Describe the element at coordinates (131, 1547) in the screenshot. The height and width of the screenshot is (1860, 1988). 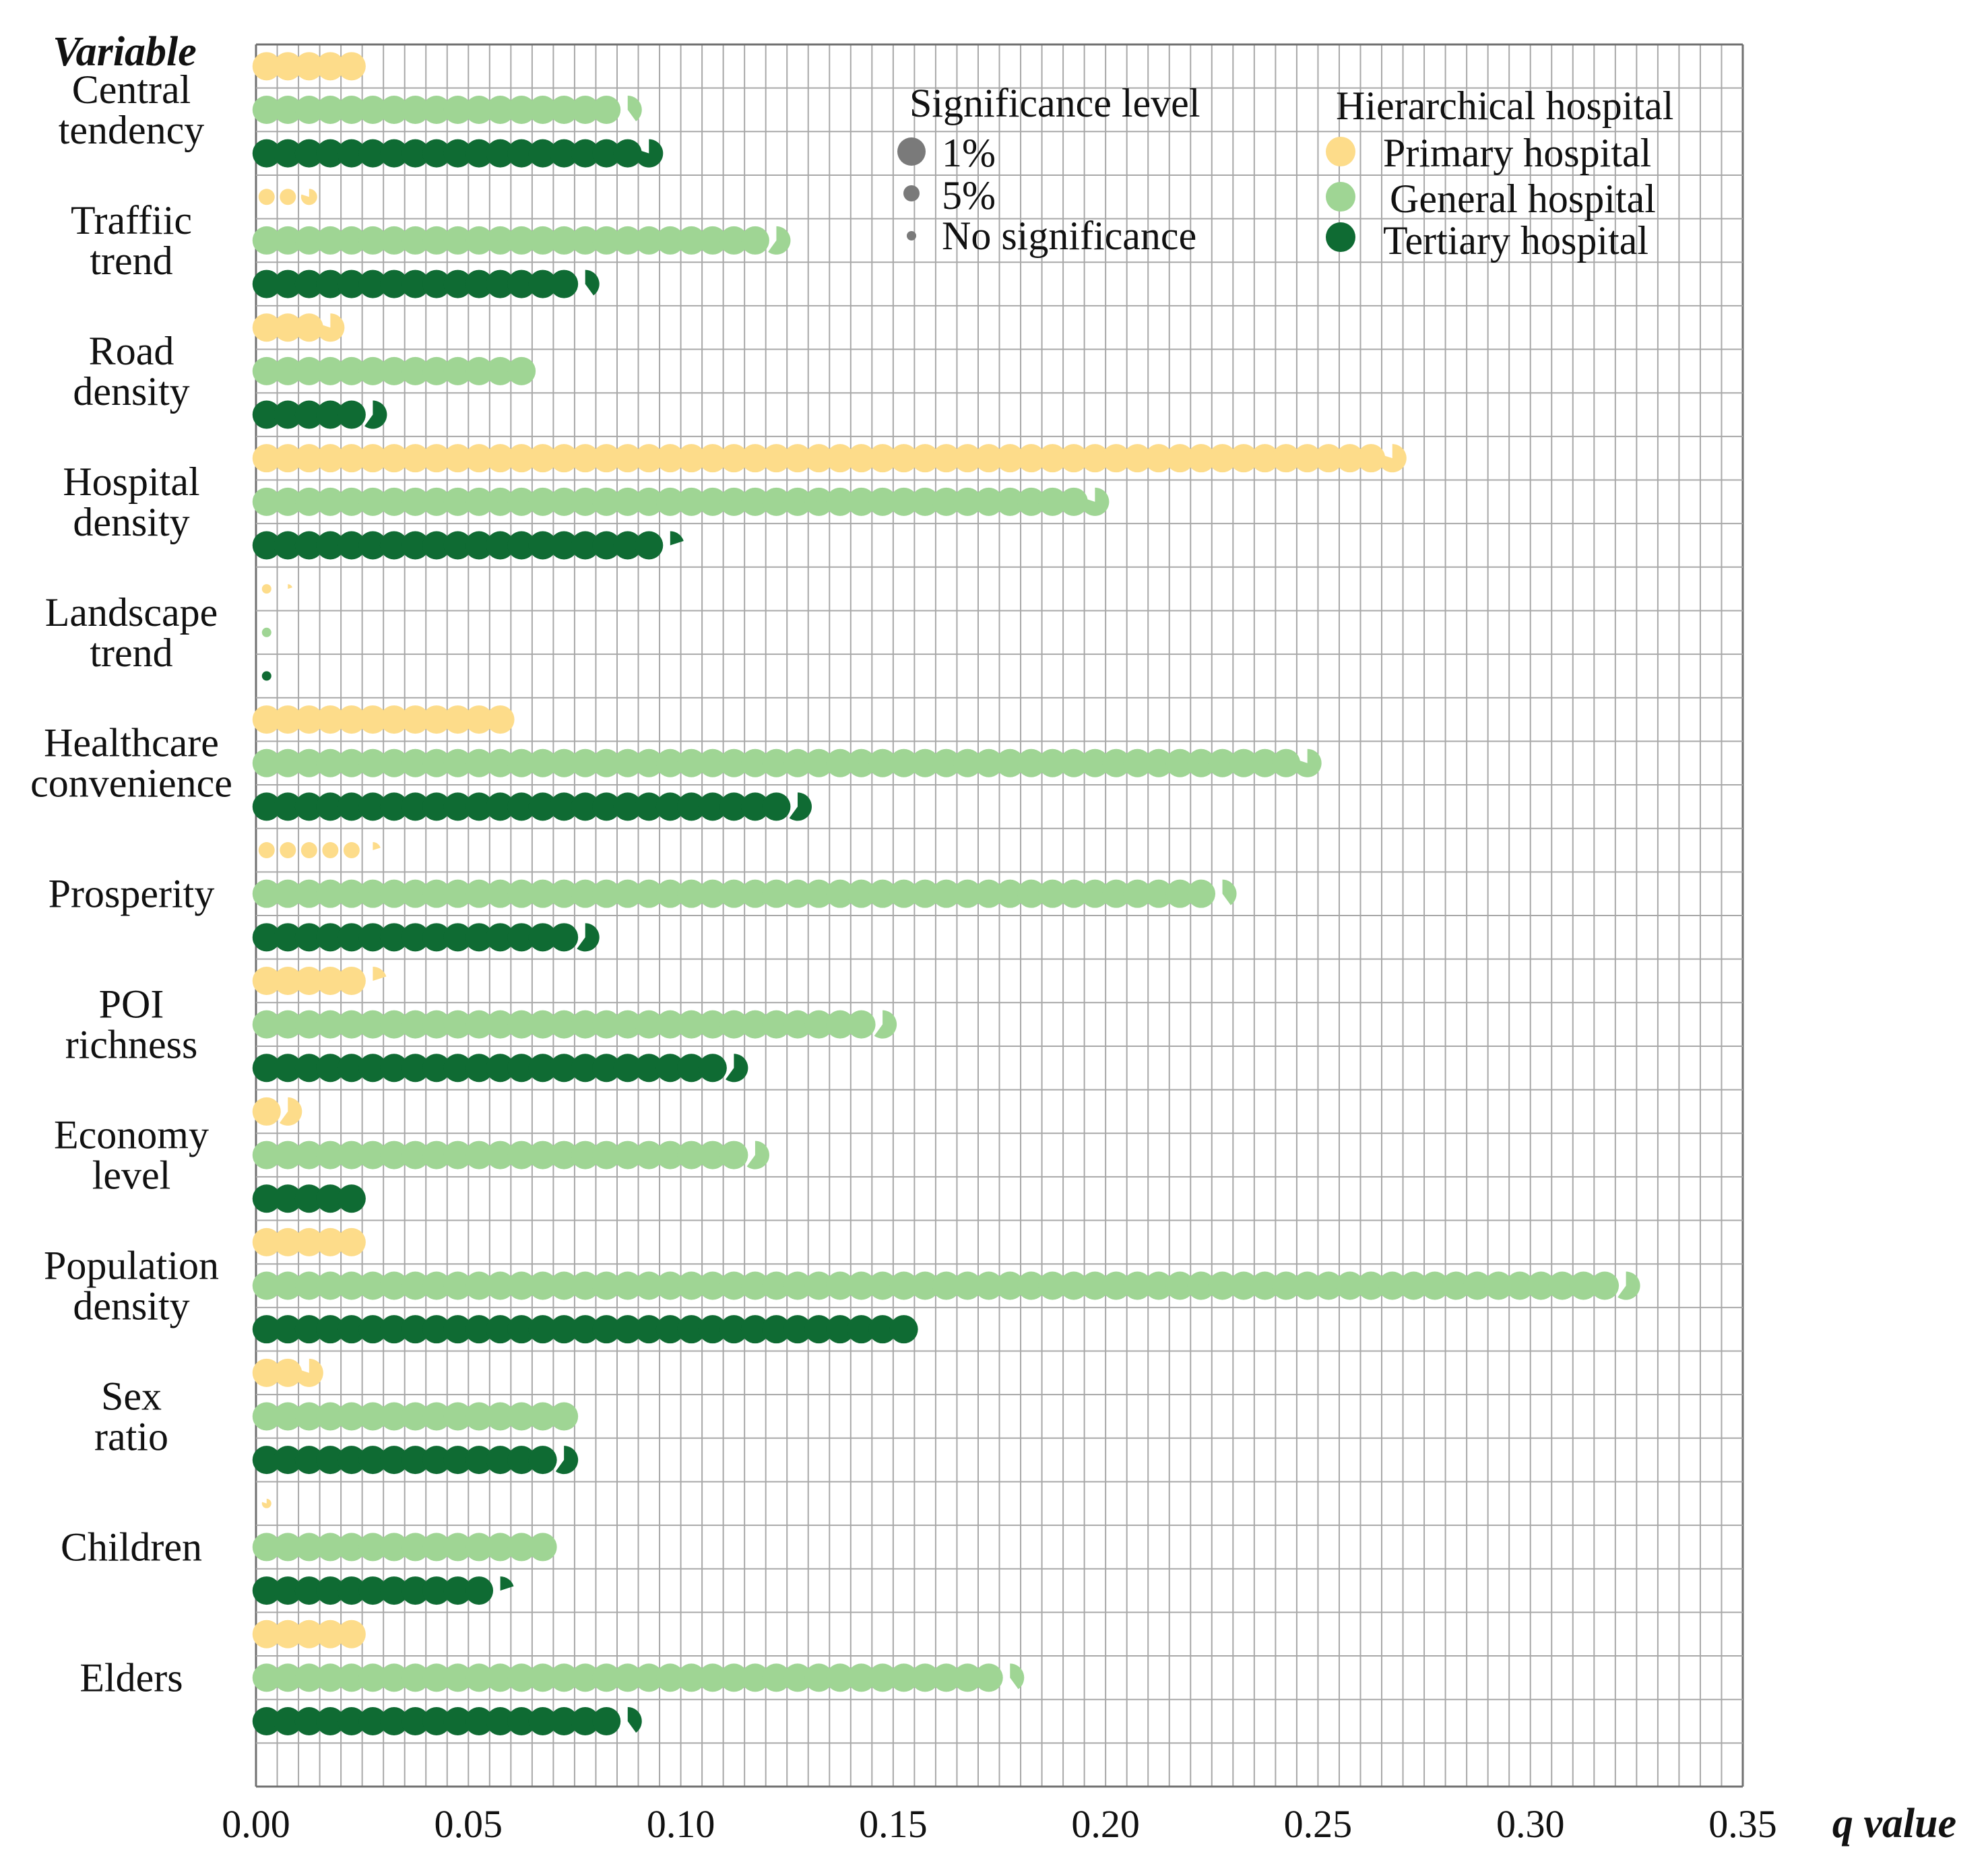
I see `variable-label: Children` at that location.